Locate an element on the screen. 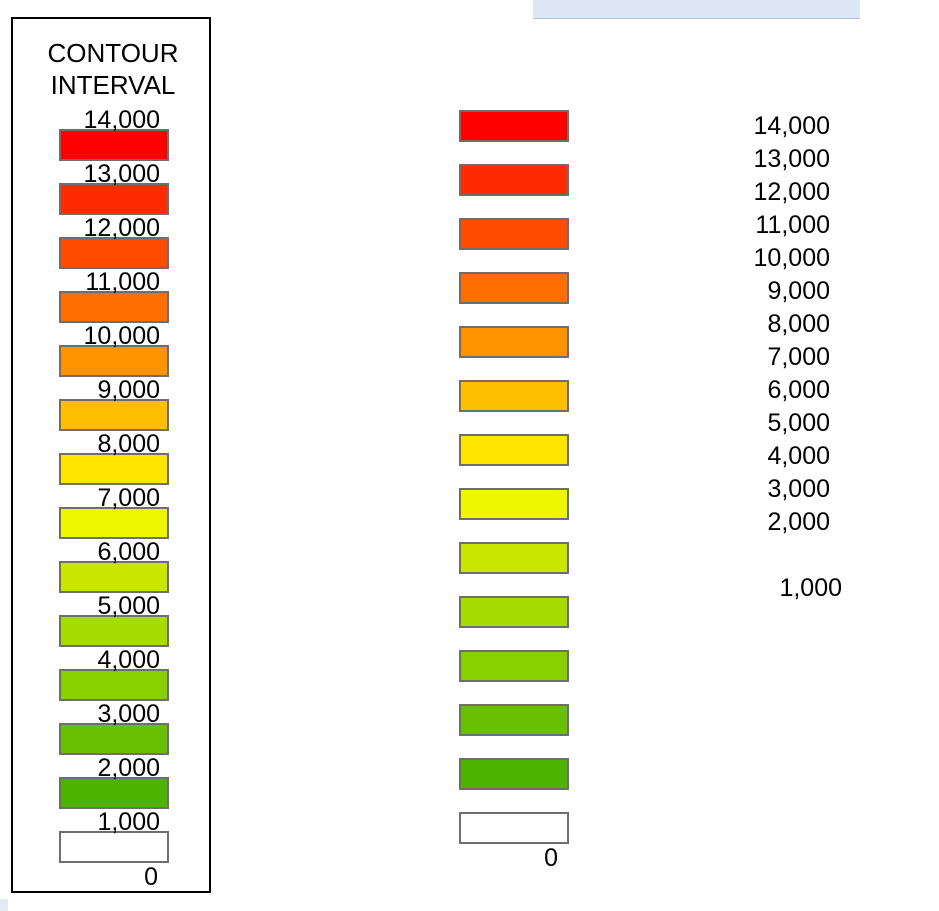 The height and width of the screenshot is (911, 939). legend-label: 9,000 is located at coordinates (128, 390).